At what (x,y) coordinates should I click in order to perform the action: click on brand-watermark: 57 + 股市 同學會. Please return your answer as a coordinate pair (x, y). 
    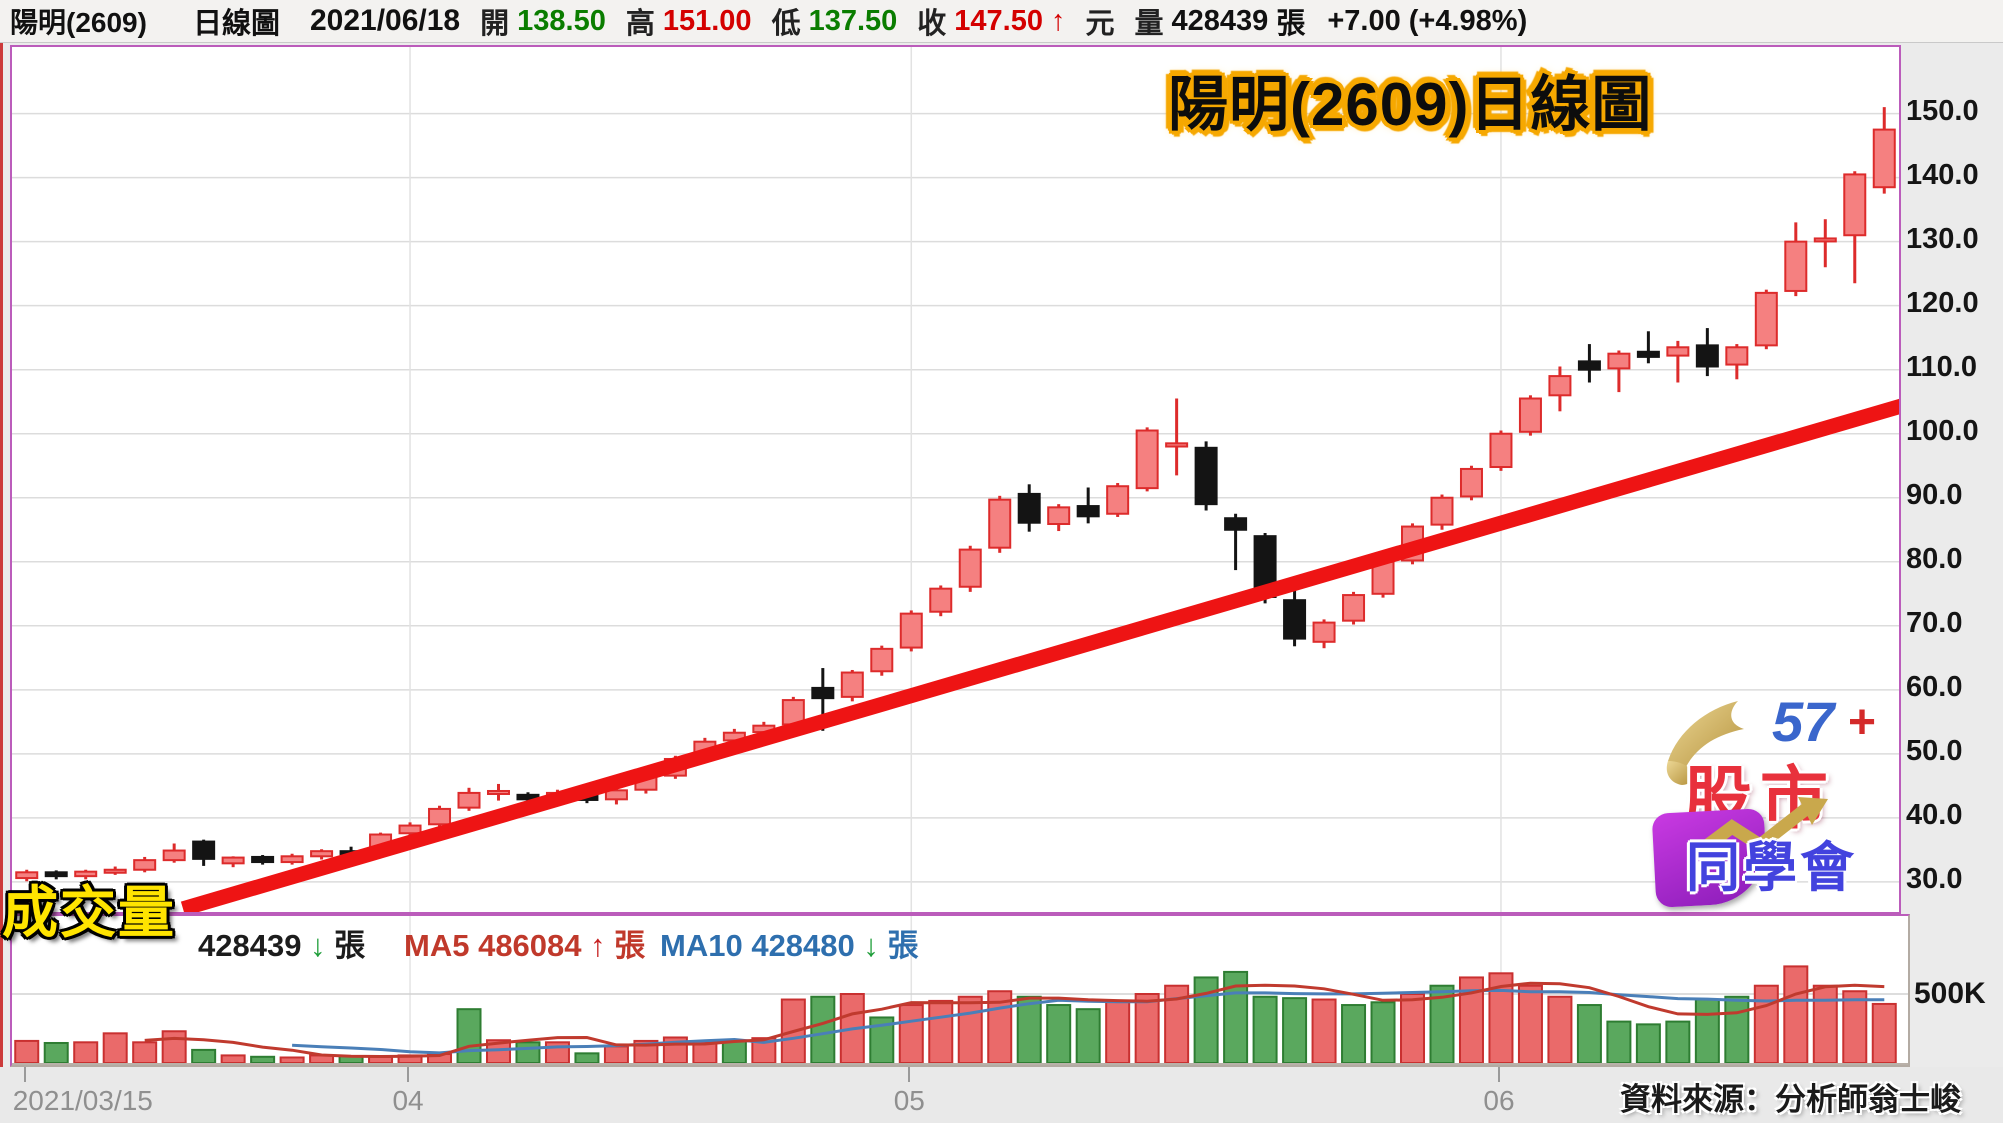
    Looking at the image, I should click on (1776, 801).